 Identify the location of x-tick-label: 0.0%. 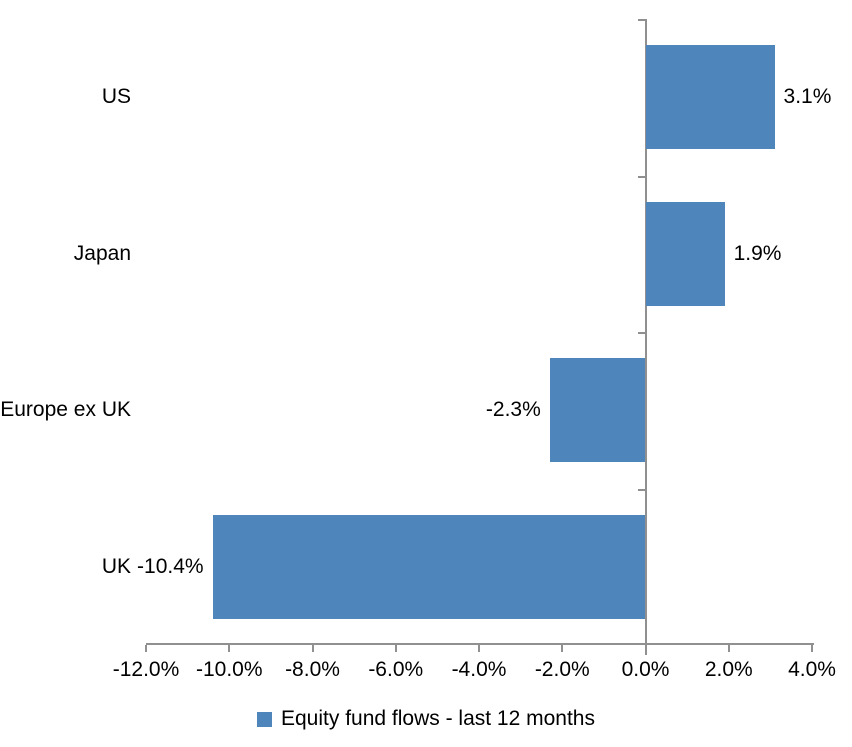
(645, 669).